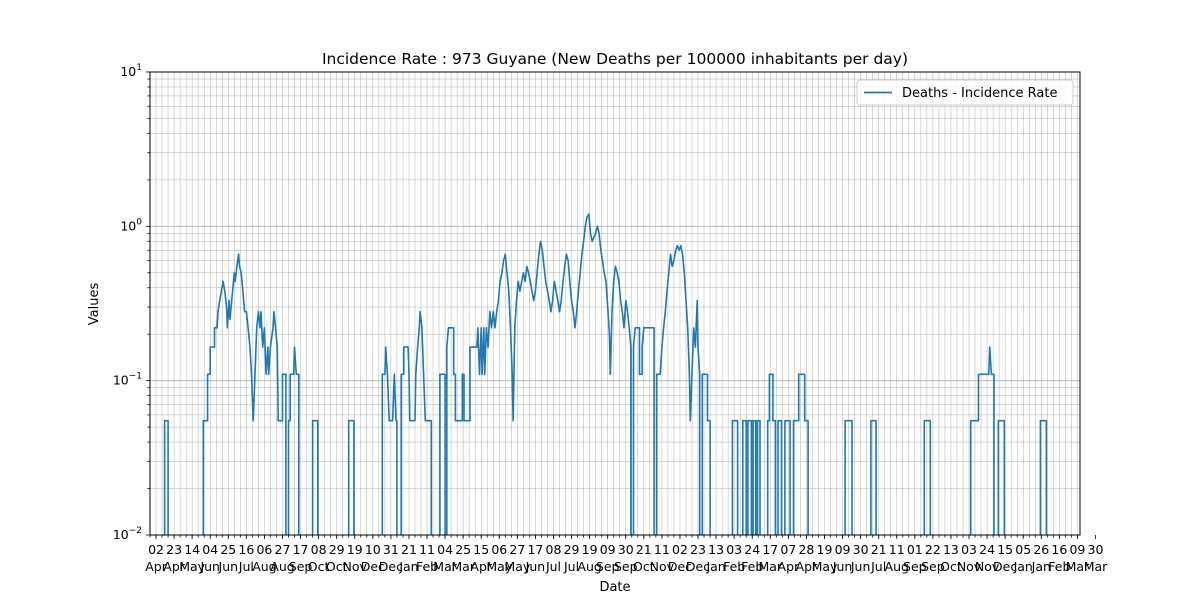 This screenshot has width=1200, height=600. What do you see at coordinates (933, 549) in the screenshot?
I see `x-tick-day: 22` at bounding box center [933, 549].